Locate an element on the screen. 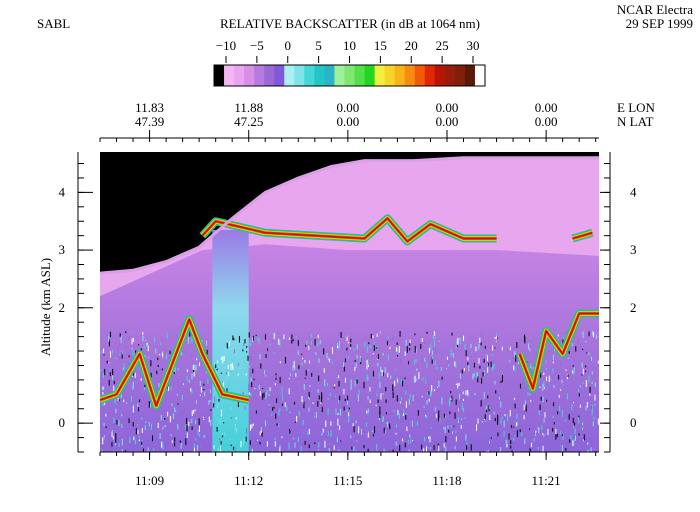 Image resolution: width=700 pixels, height=512 pixels. y-axis-label: Altitude (km ASL) is located at coordinates (45, 307).